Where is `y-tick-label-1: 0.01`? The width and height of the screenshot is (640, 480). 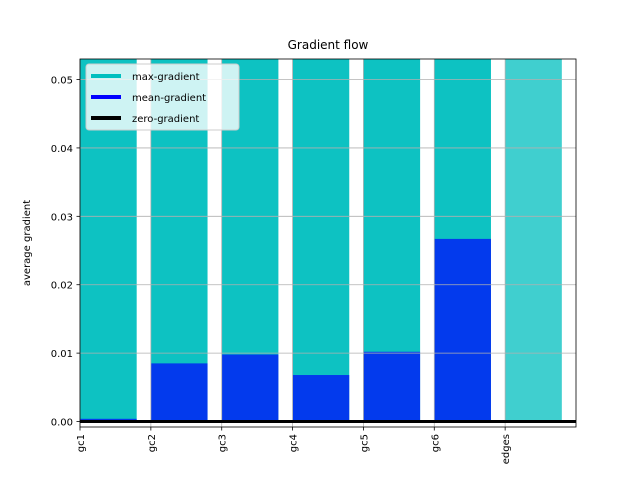
y-tick-label-1: 0.01 is located at coordinates (62, 354).